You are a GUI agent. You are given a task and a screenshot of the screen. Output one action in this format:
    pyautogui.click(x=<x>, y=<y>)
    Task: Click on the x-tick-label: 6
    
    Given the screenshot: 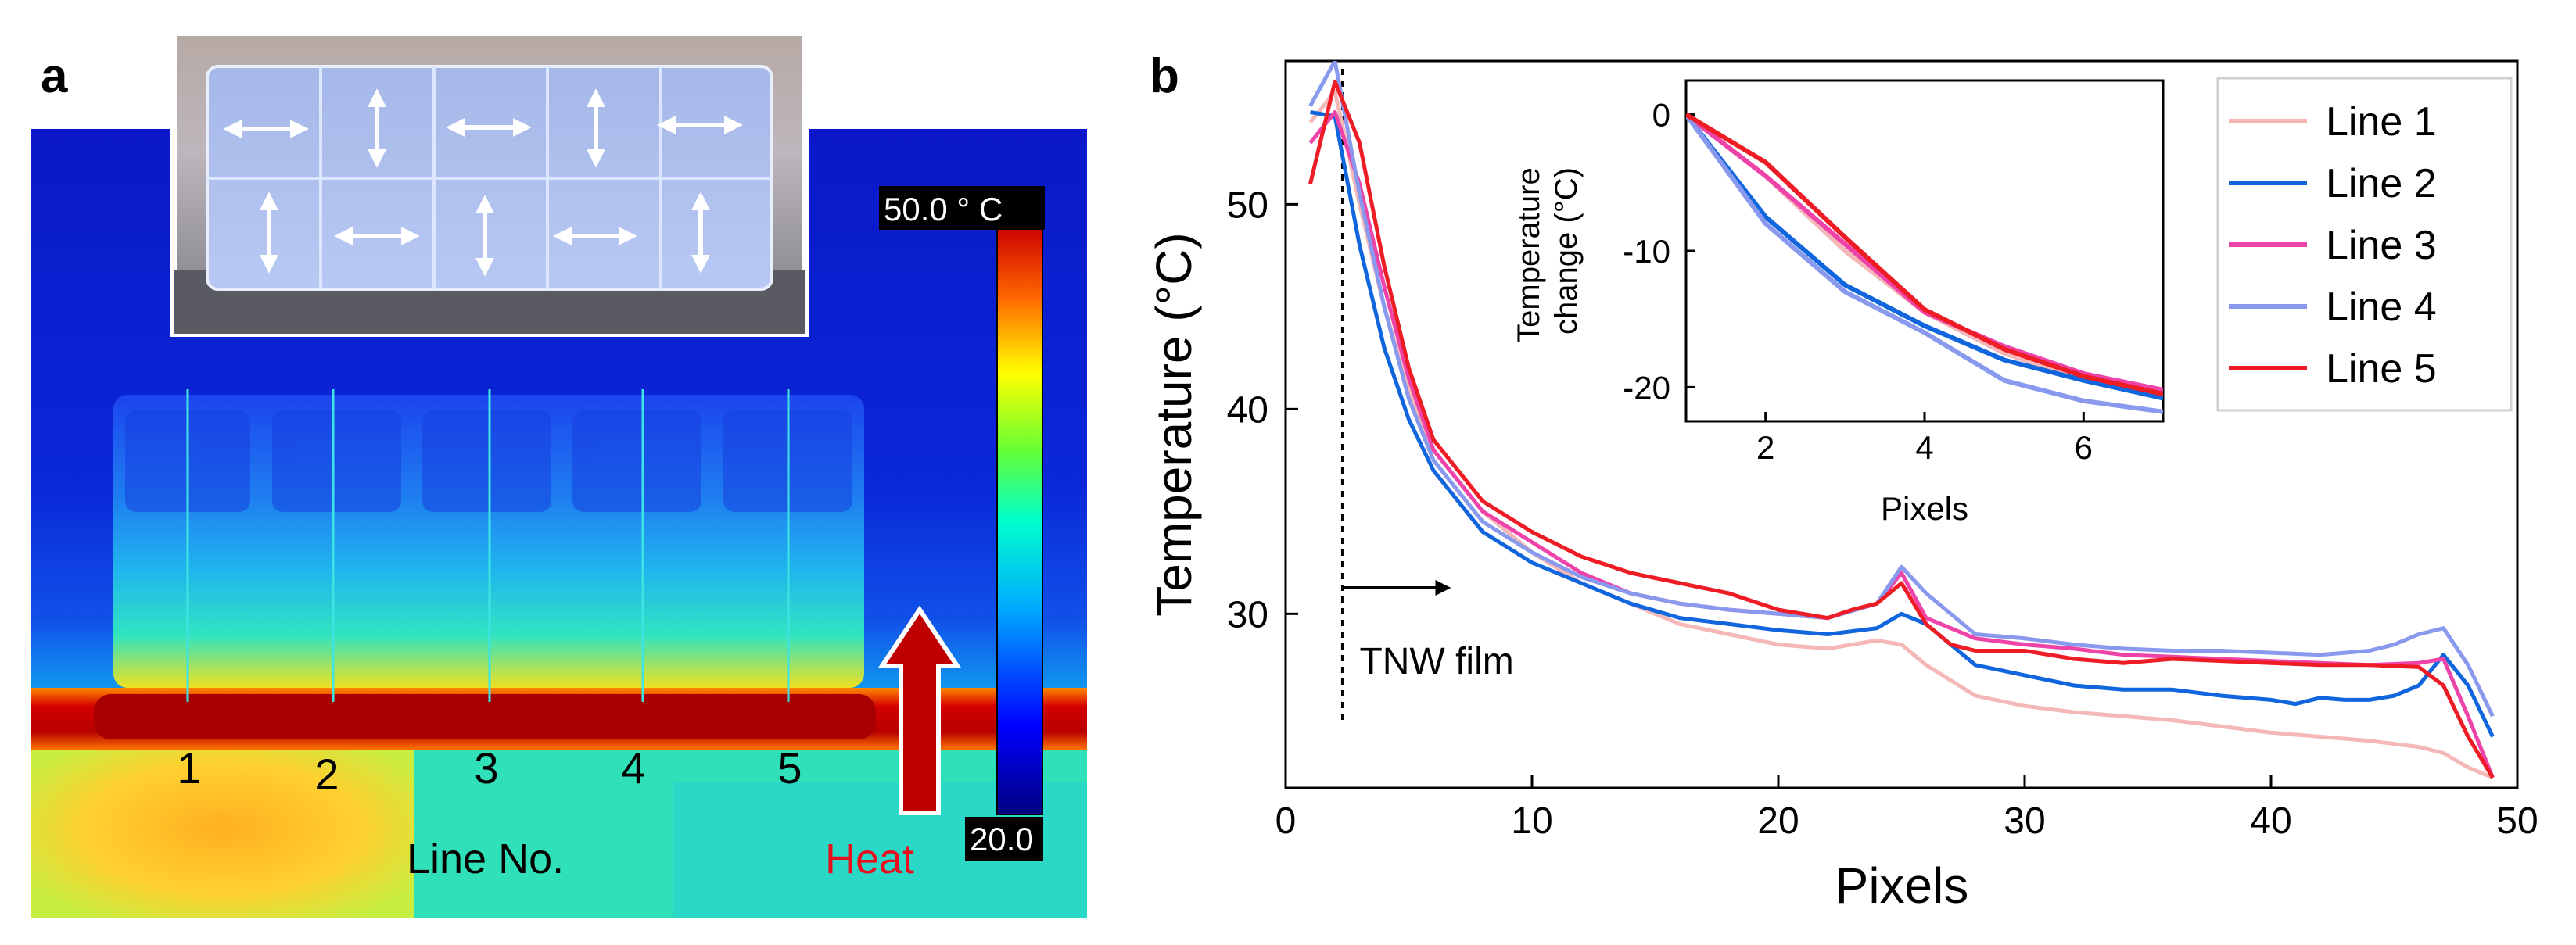 What is the action you would take?
    pyautogui.click(x=2084, y=447)
    